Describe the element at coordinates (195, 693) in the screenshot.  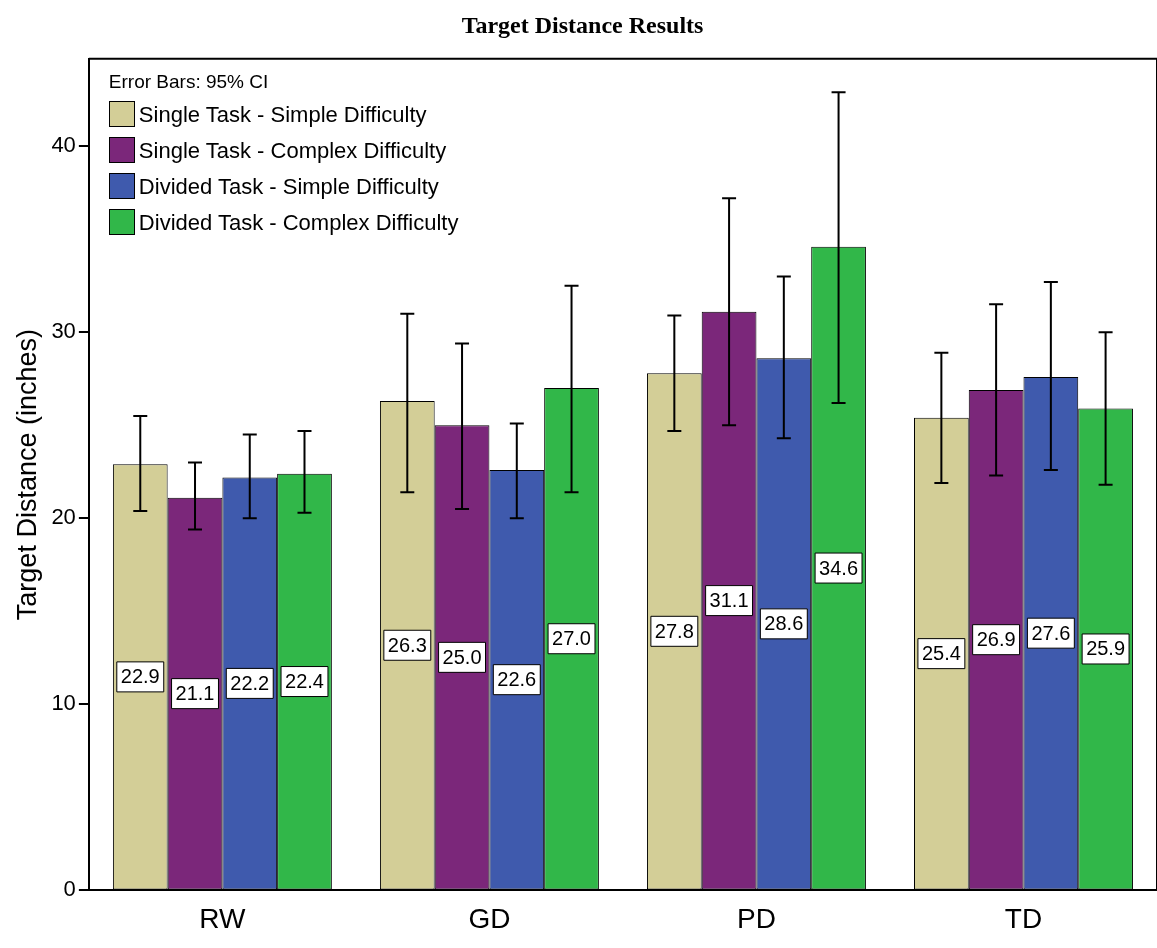
I see `data-label: 21.1` at that location.